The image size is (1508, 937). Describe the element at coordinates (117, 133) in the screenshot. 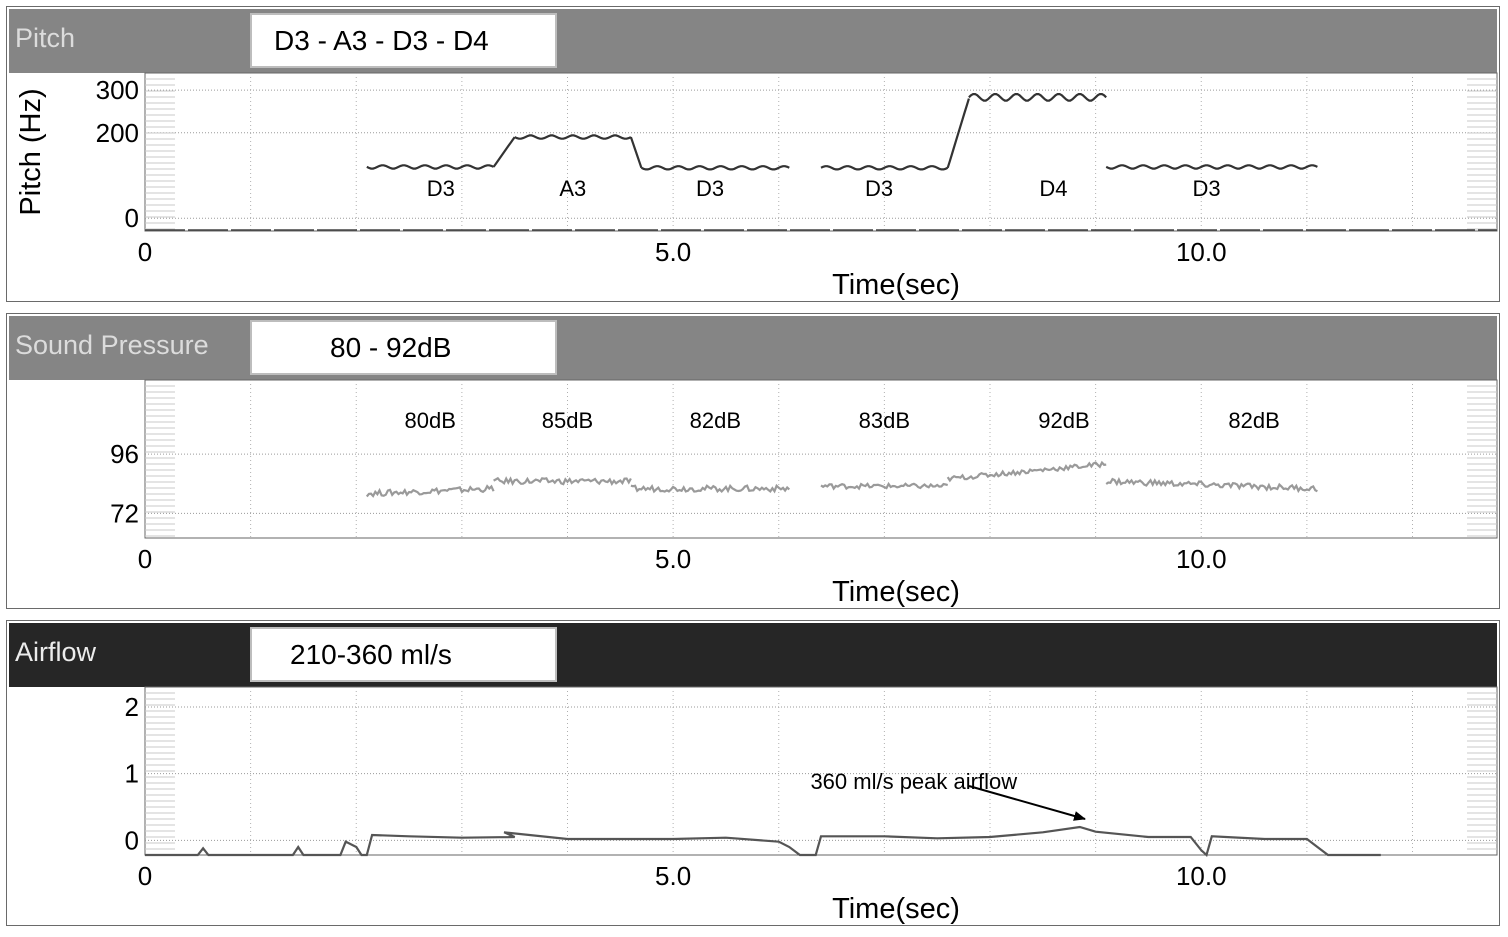

I see `pitch-ytick-label-1: 200` at that location.